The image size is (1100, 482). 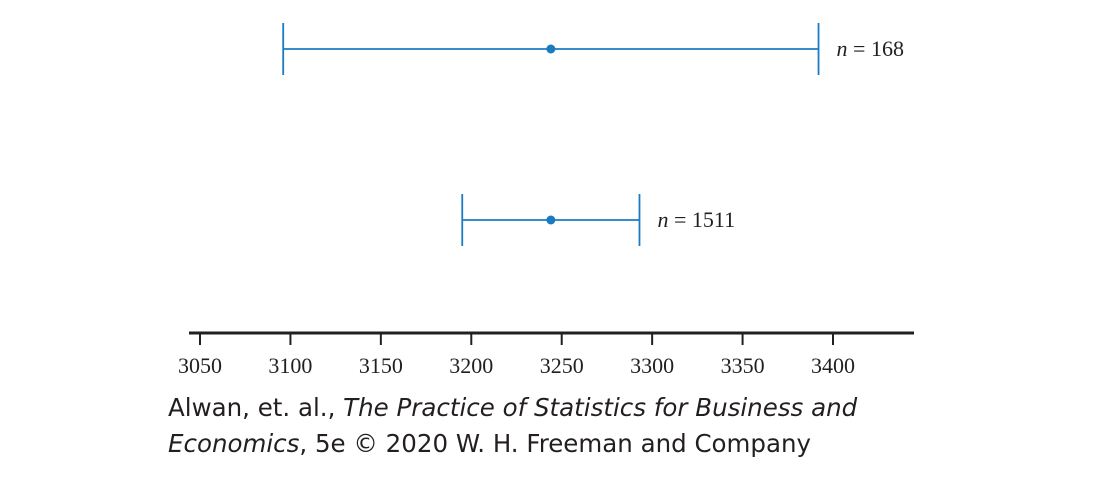 I want to click on interval-168: n = 168, so click(x=593, y=49).